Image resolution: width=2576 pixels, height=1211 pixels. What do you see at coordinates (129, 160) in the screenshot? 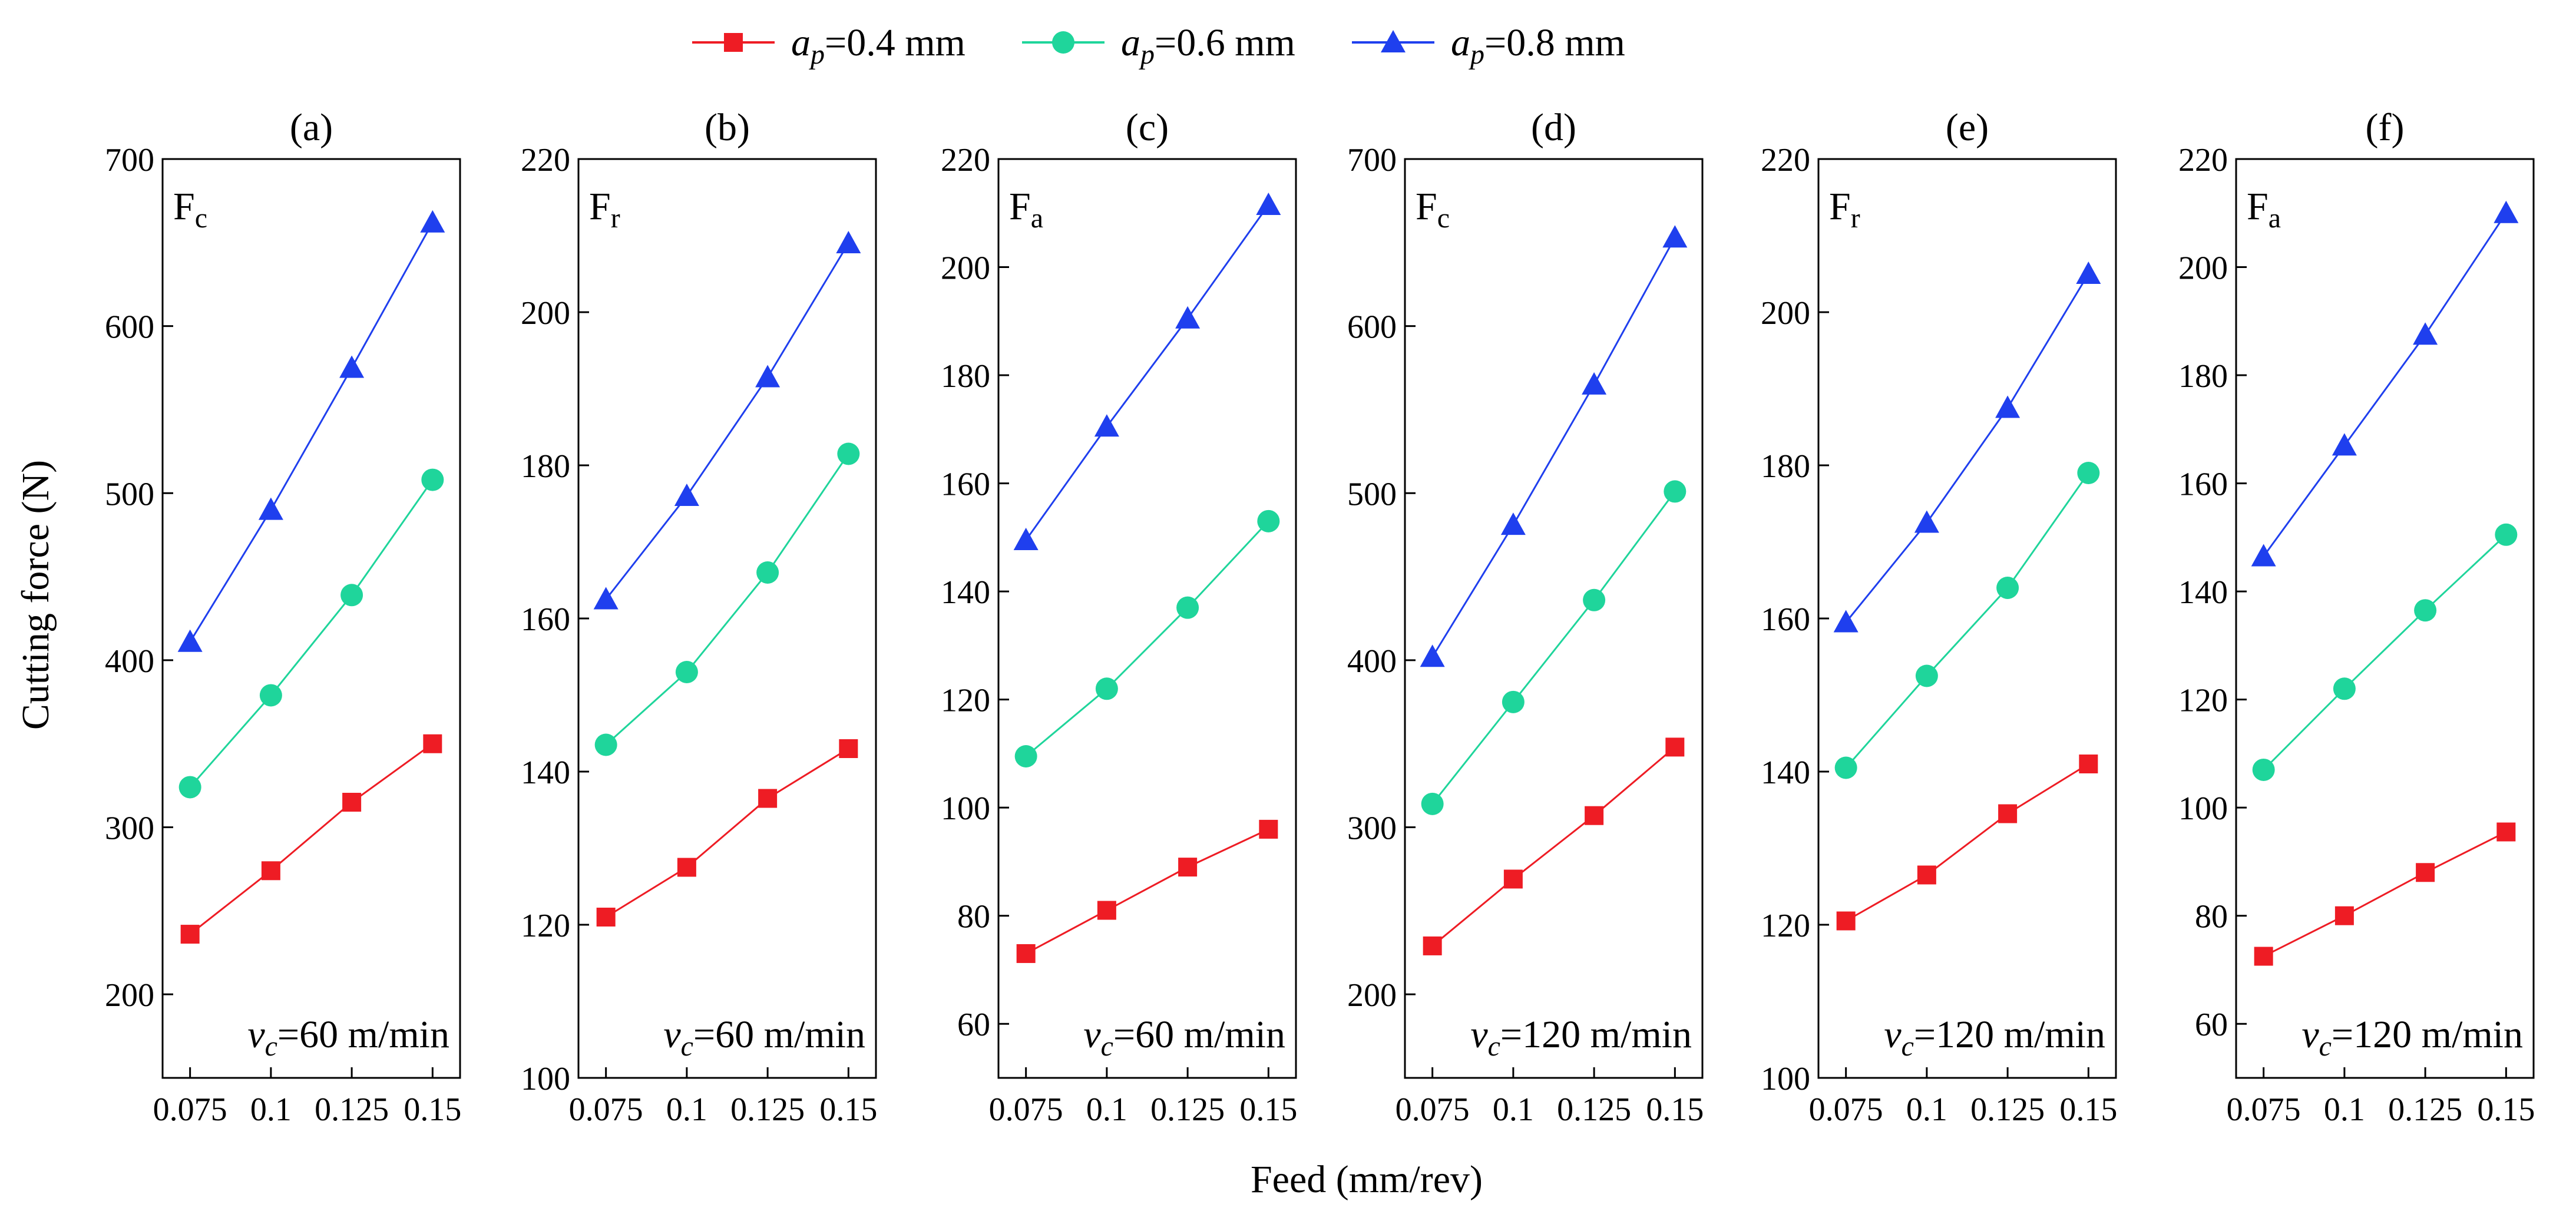
I see `y-tick-label: 700` at bounding box center [129, 160].